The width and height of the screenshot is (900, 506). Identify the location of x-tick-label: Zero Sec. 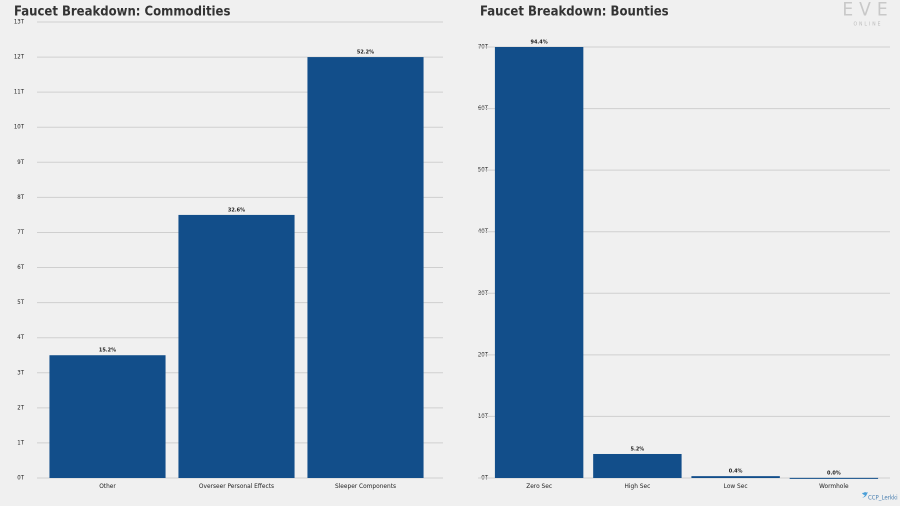
(539, 486).